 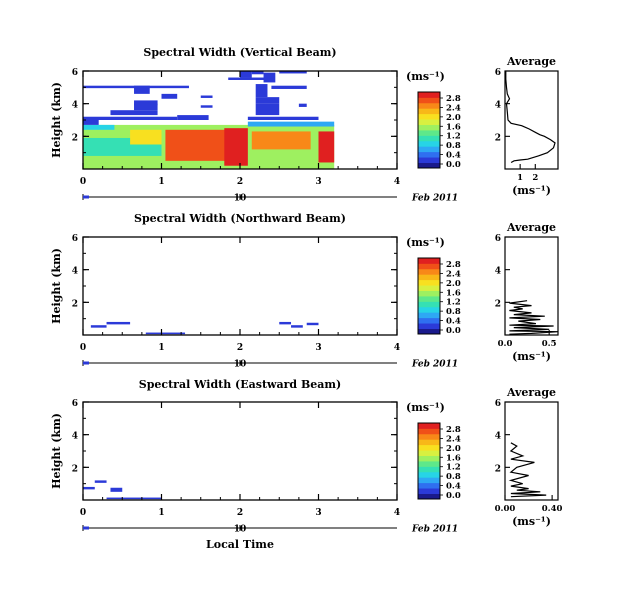 I want to click on colorbar-tick-label: 0.4, so click(x=453, y=322).